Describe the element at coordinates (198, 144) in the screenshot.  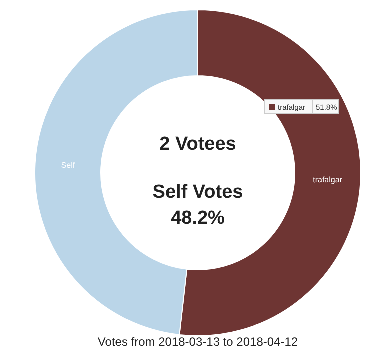
I see `text: 2 Votees` at that location.